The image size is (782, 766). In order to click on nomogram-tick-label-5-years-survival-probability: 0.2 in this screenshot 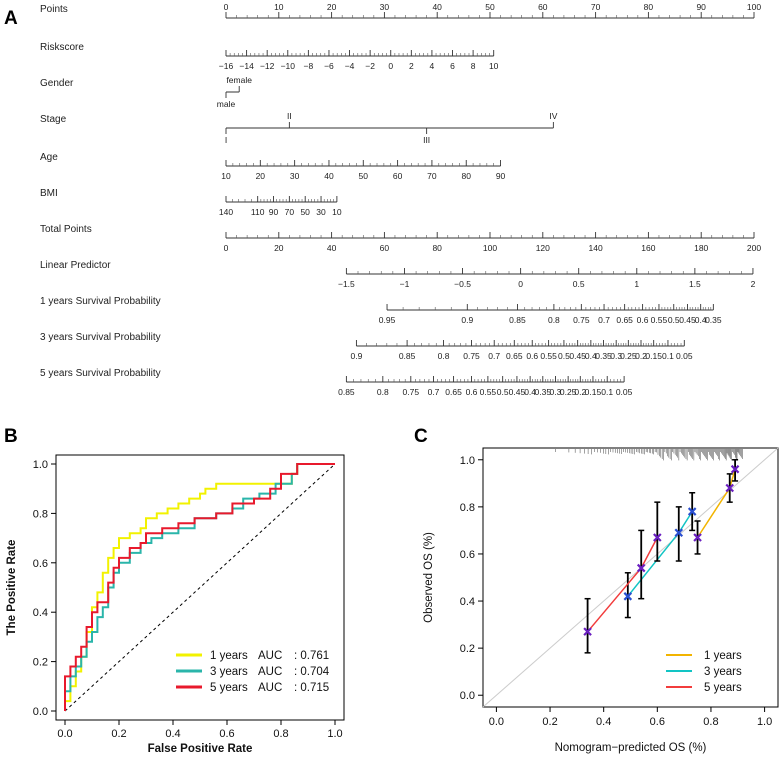, I will do `click(580, 392)`.